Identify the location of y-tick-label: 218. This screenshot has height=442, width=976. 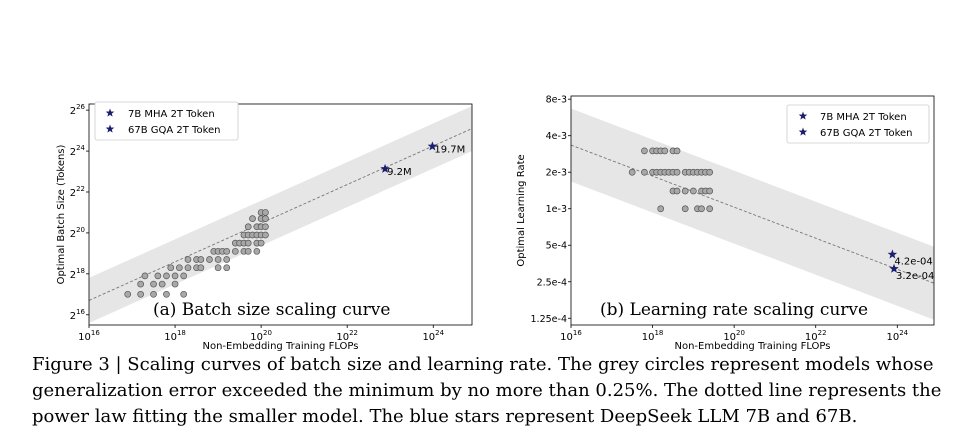
(77, 274).